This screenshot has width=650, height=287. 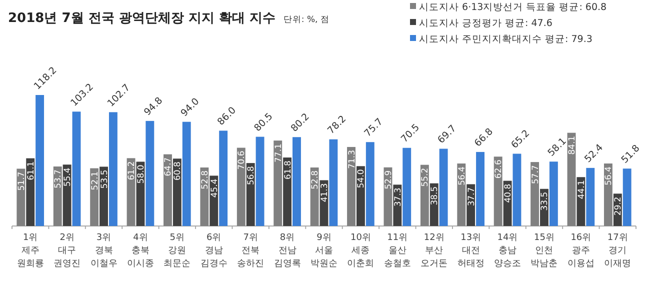 What do you see at coordinates (31, 170) in the screenshot?
I see `data-label: 61.1` at bounding box center [31, 170].